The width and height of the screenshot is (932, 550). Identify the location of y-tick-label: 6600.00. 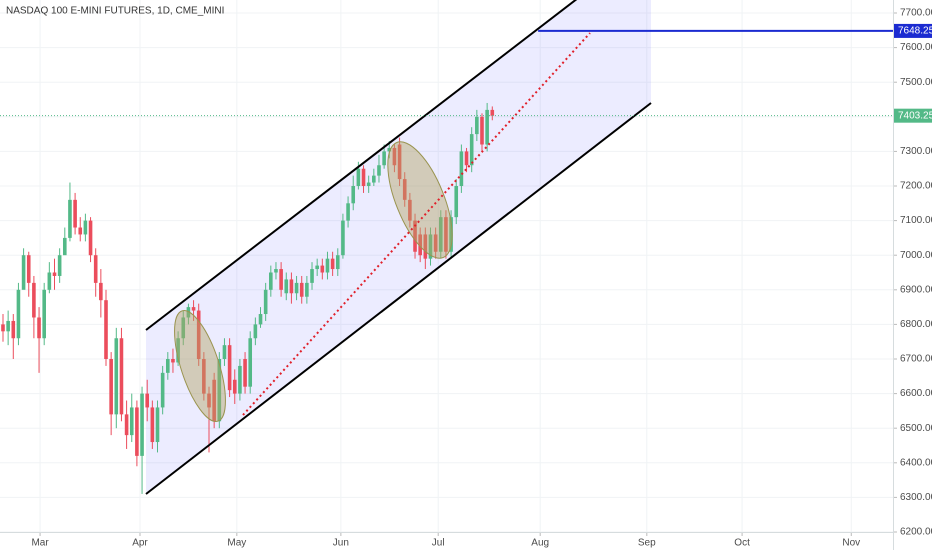
(916, 393).